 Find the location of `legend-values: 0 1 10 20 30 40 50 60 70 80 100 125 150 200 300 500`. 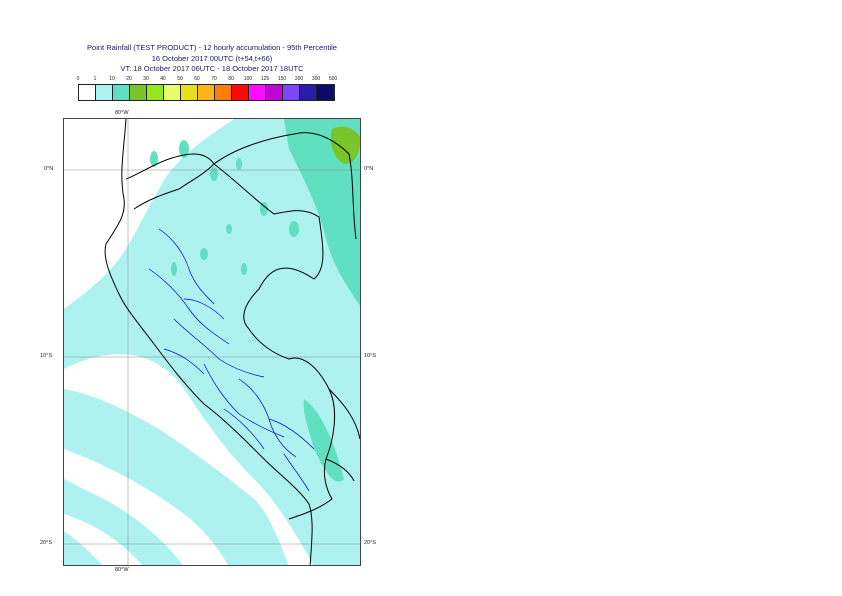

legend-values: 0 1 10 20 30 40 50 60 70 80 100 125 150 200 300 500 is located at coordinates (212, 80).